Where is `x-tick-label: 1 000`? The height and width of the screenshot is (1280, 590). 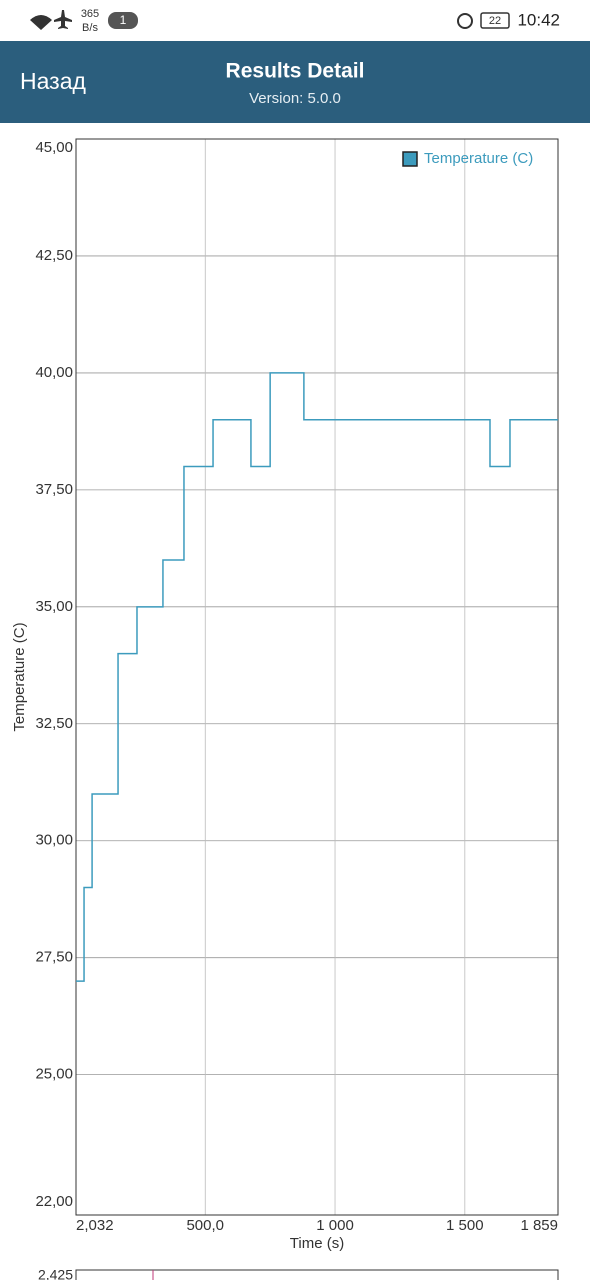 x-tick-label: 1 000 is located at coordinates (335, 1225).